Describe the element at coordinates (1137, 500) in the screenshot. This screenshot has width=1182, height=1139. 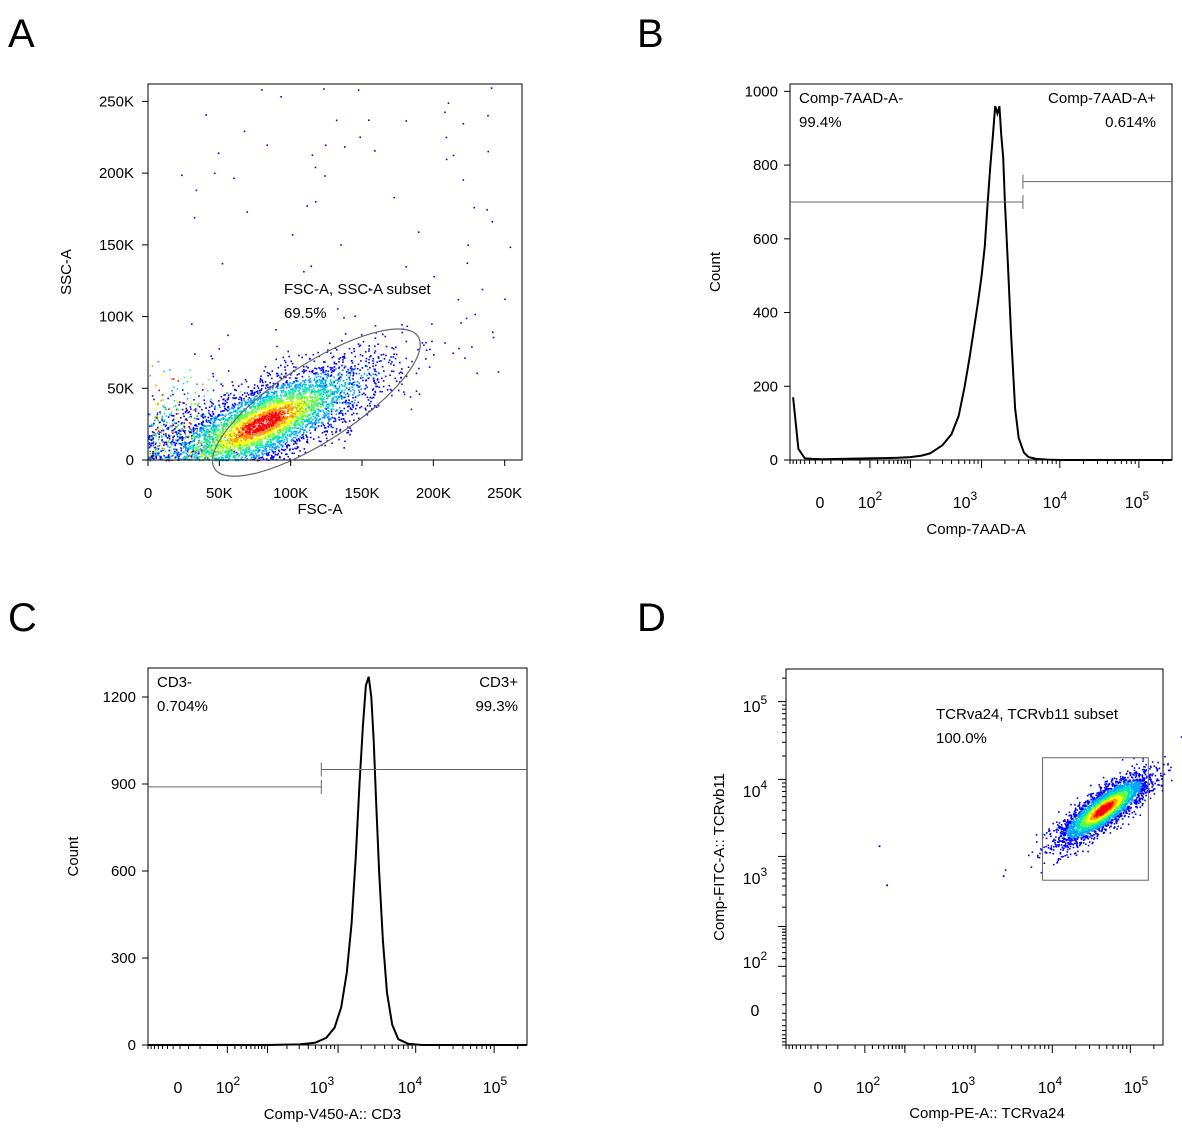
I see `panel-b-xtick-label: 10⁵` at that location.